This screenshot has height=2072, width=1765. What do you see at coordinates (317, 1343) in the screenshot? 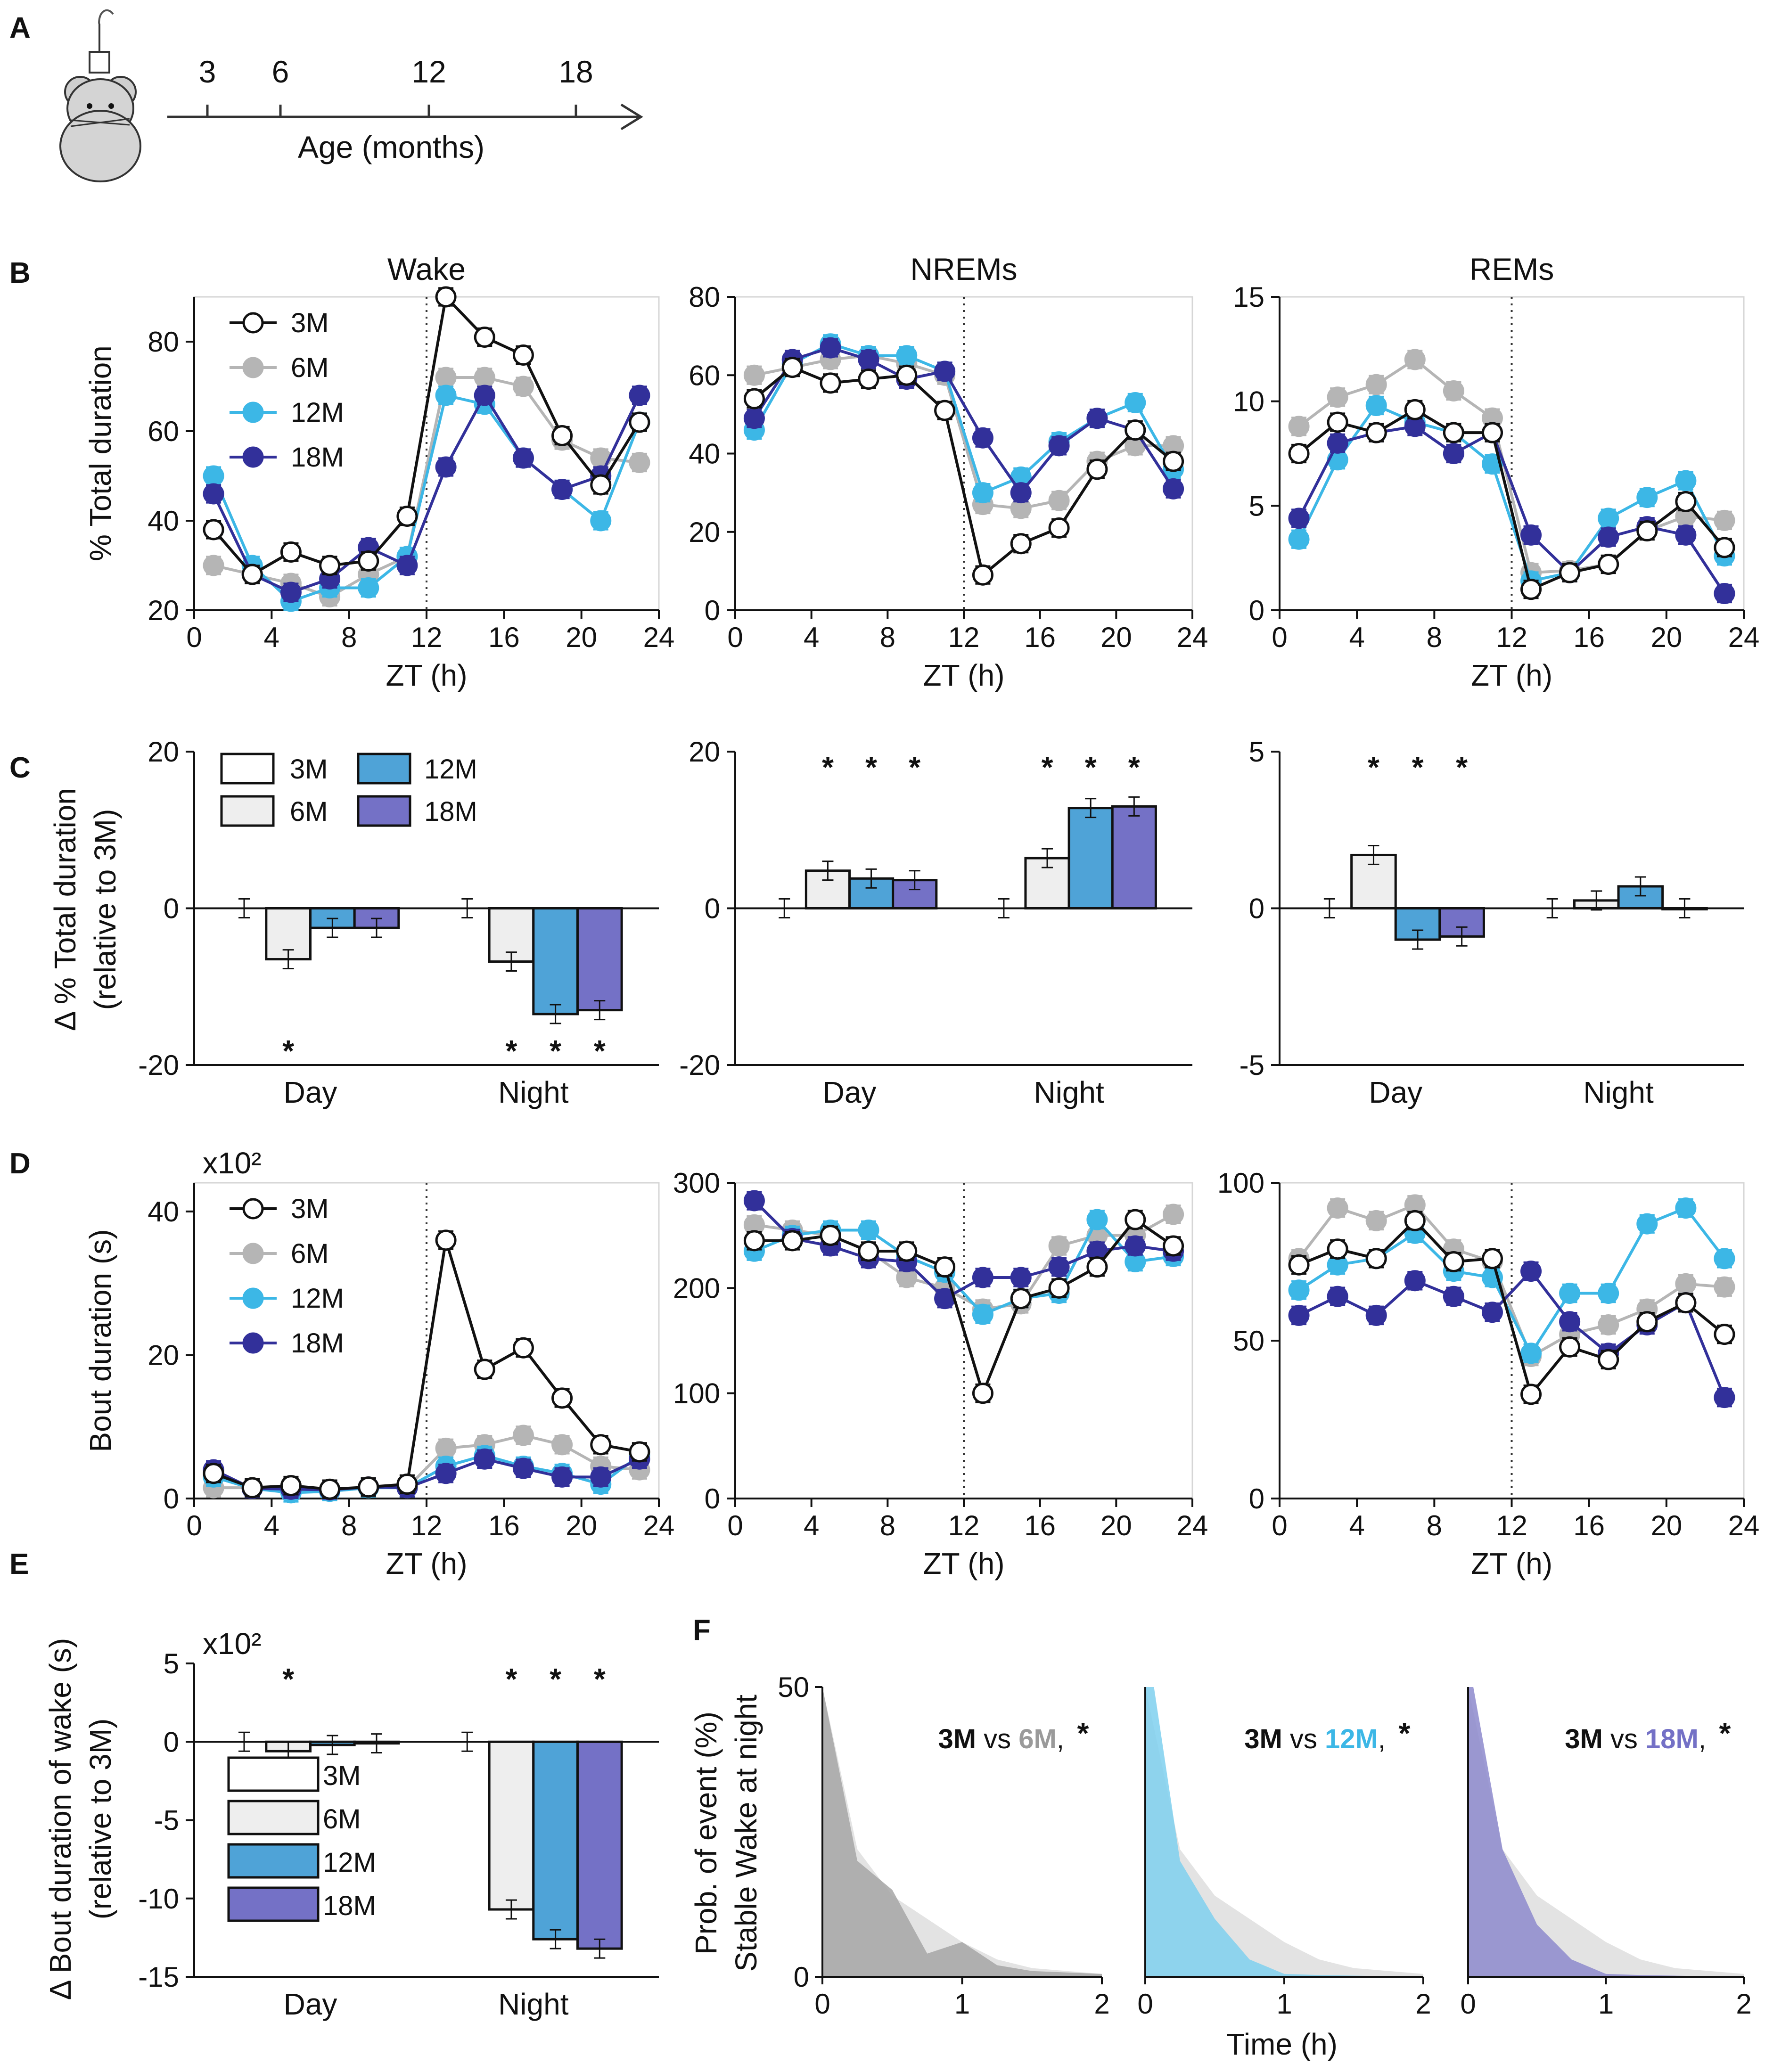
I see `legend-label-18M: 18M` at bounding box center [317, 1343].